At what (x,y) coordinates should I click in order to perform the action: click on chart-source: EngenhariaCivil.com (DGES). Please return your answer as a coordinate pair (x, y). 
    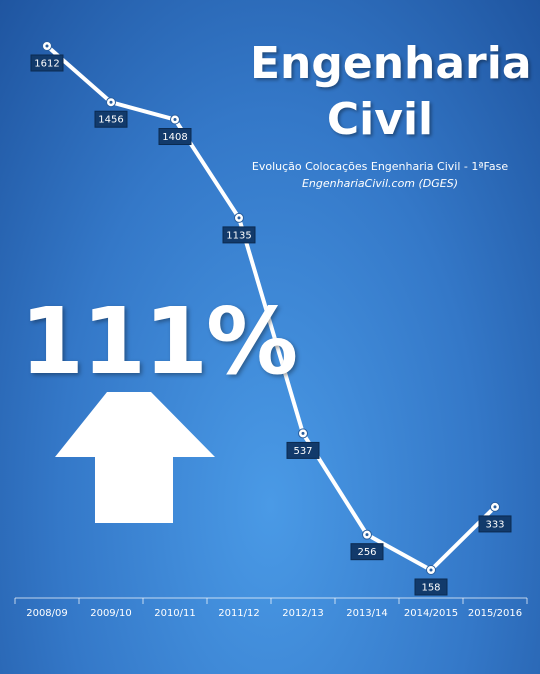
    Looking at the image, I should click on (380, 183).